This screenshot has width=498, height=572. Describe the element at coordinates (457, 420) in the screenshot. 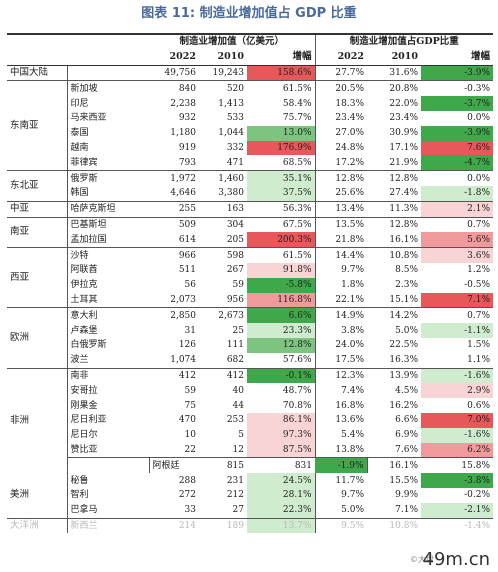

I see `gdp-share-change: 7.0%` at that location.